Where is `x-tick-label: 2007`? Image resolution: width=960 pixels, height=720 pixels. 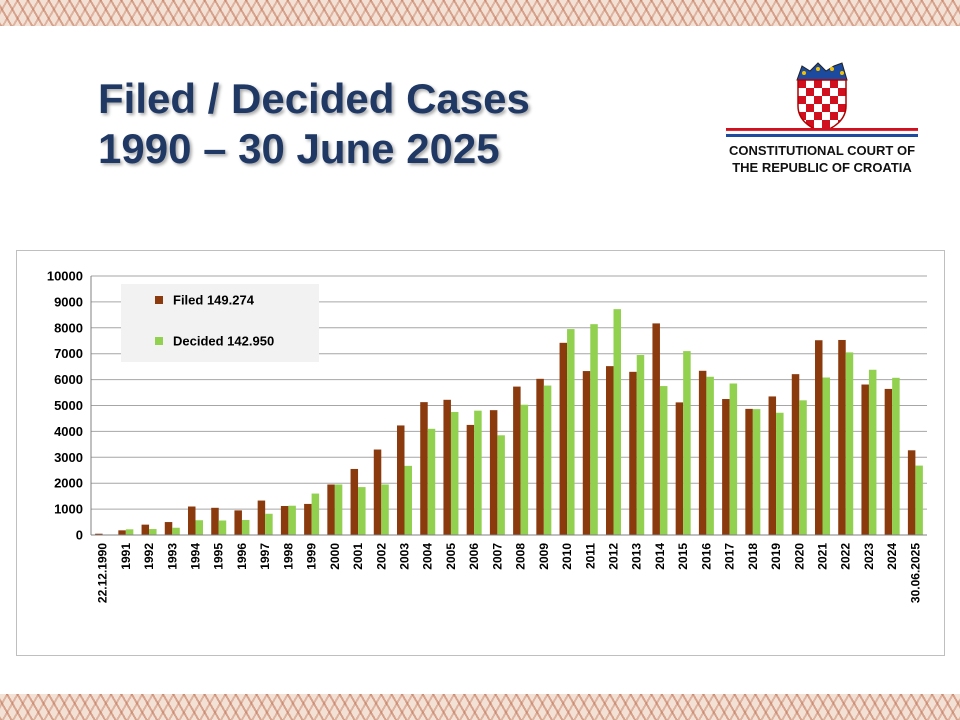 x-tick-label: 2007 is located at coordinates (497, 556).